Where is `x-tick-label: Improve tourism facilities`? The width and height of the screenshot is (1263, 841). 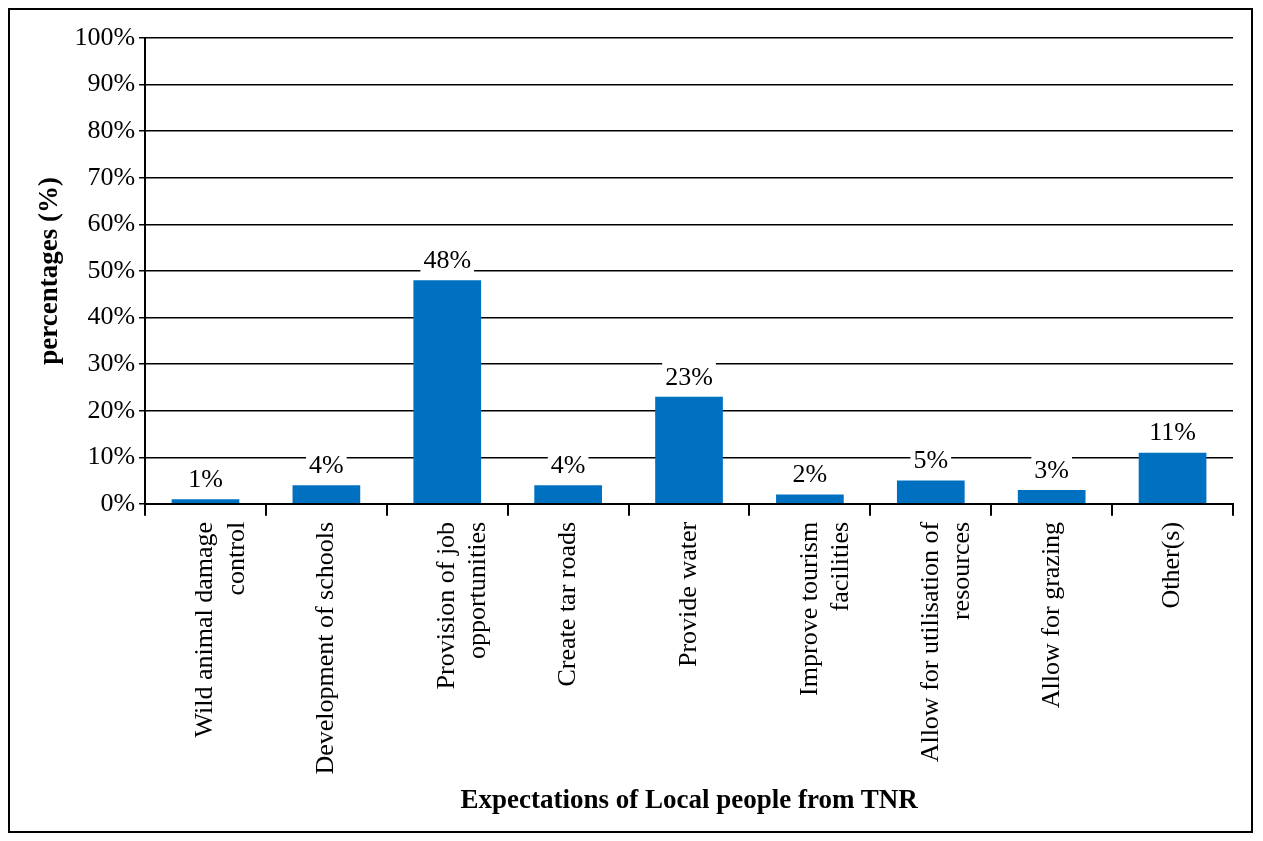
x-tick-label: Improve tourism facilities is located at coordinates (823, 608).